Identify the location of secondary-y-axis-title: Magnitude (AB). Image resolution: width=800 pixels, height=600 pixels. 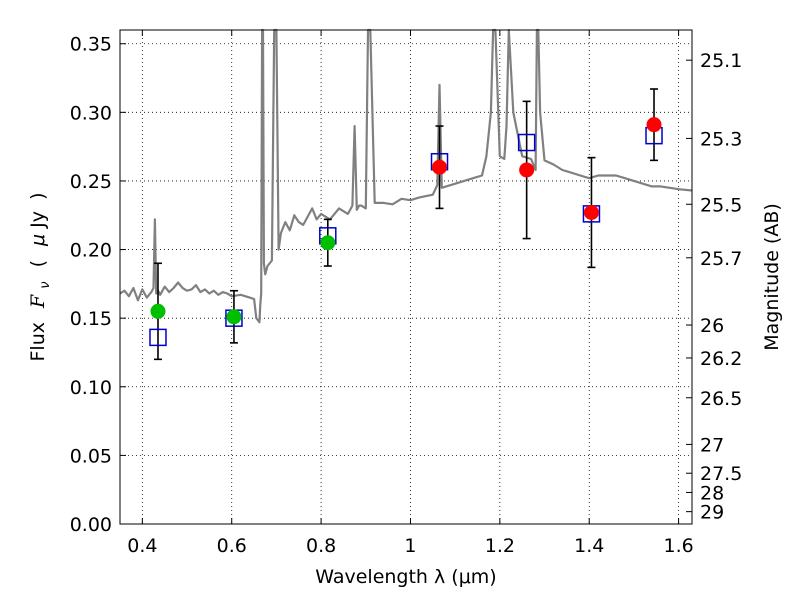
(772, 277).